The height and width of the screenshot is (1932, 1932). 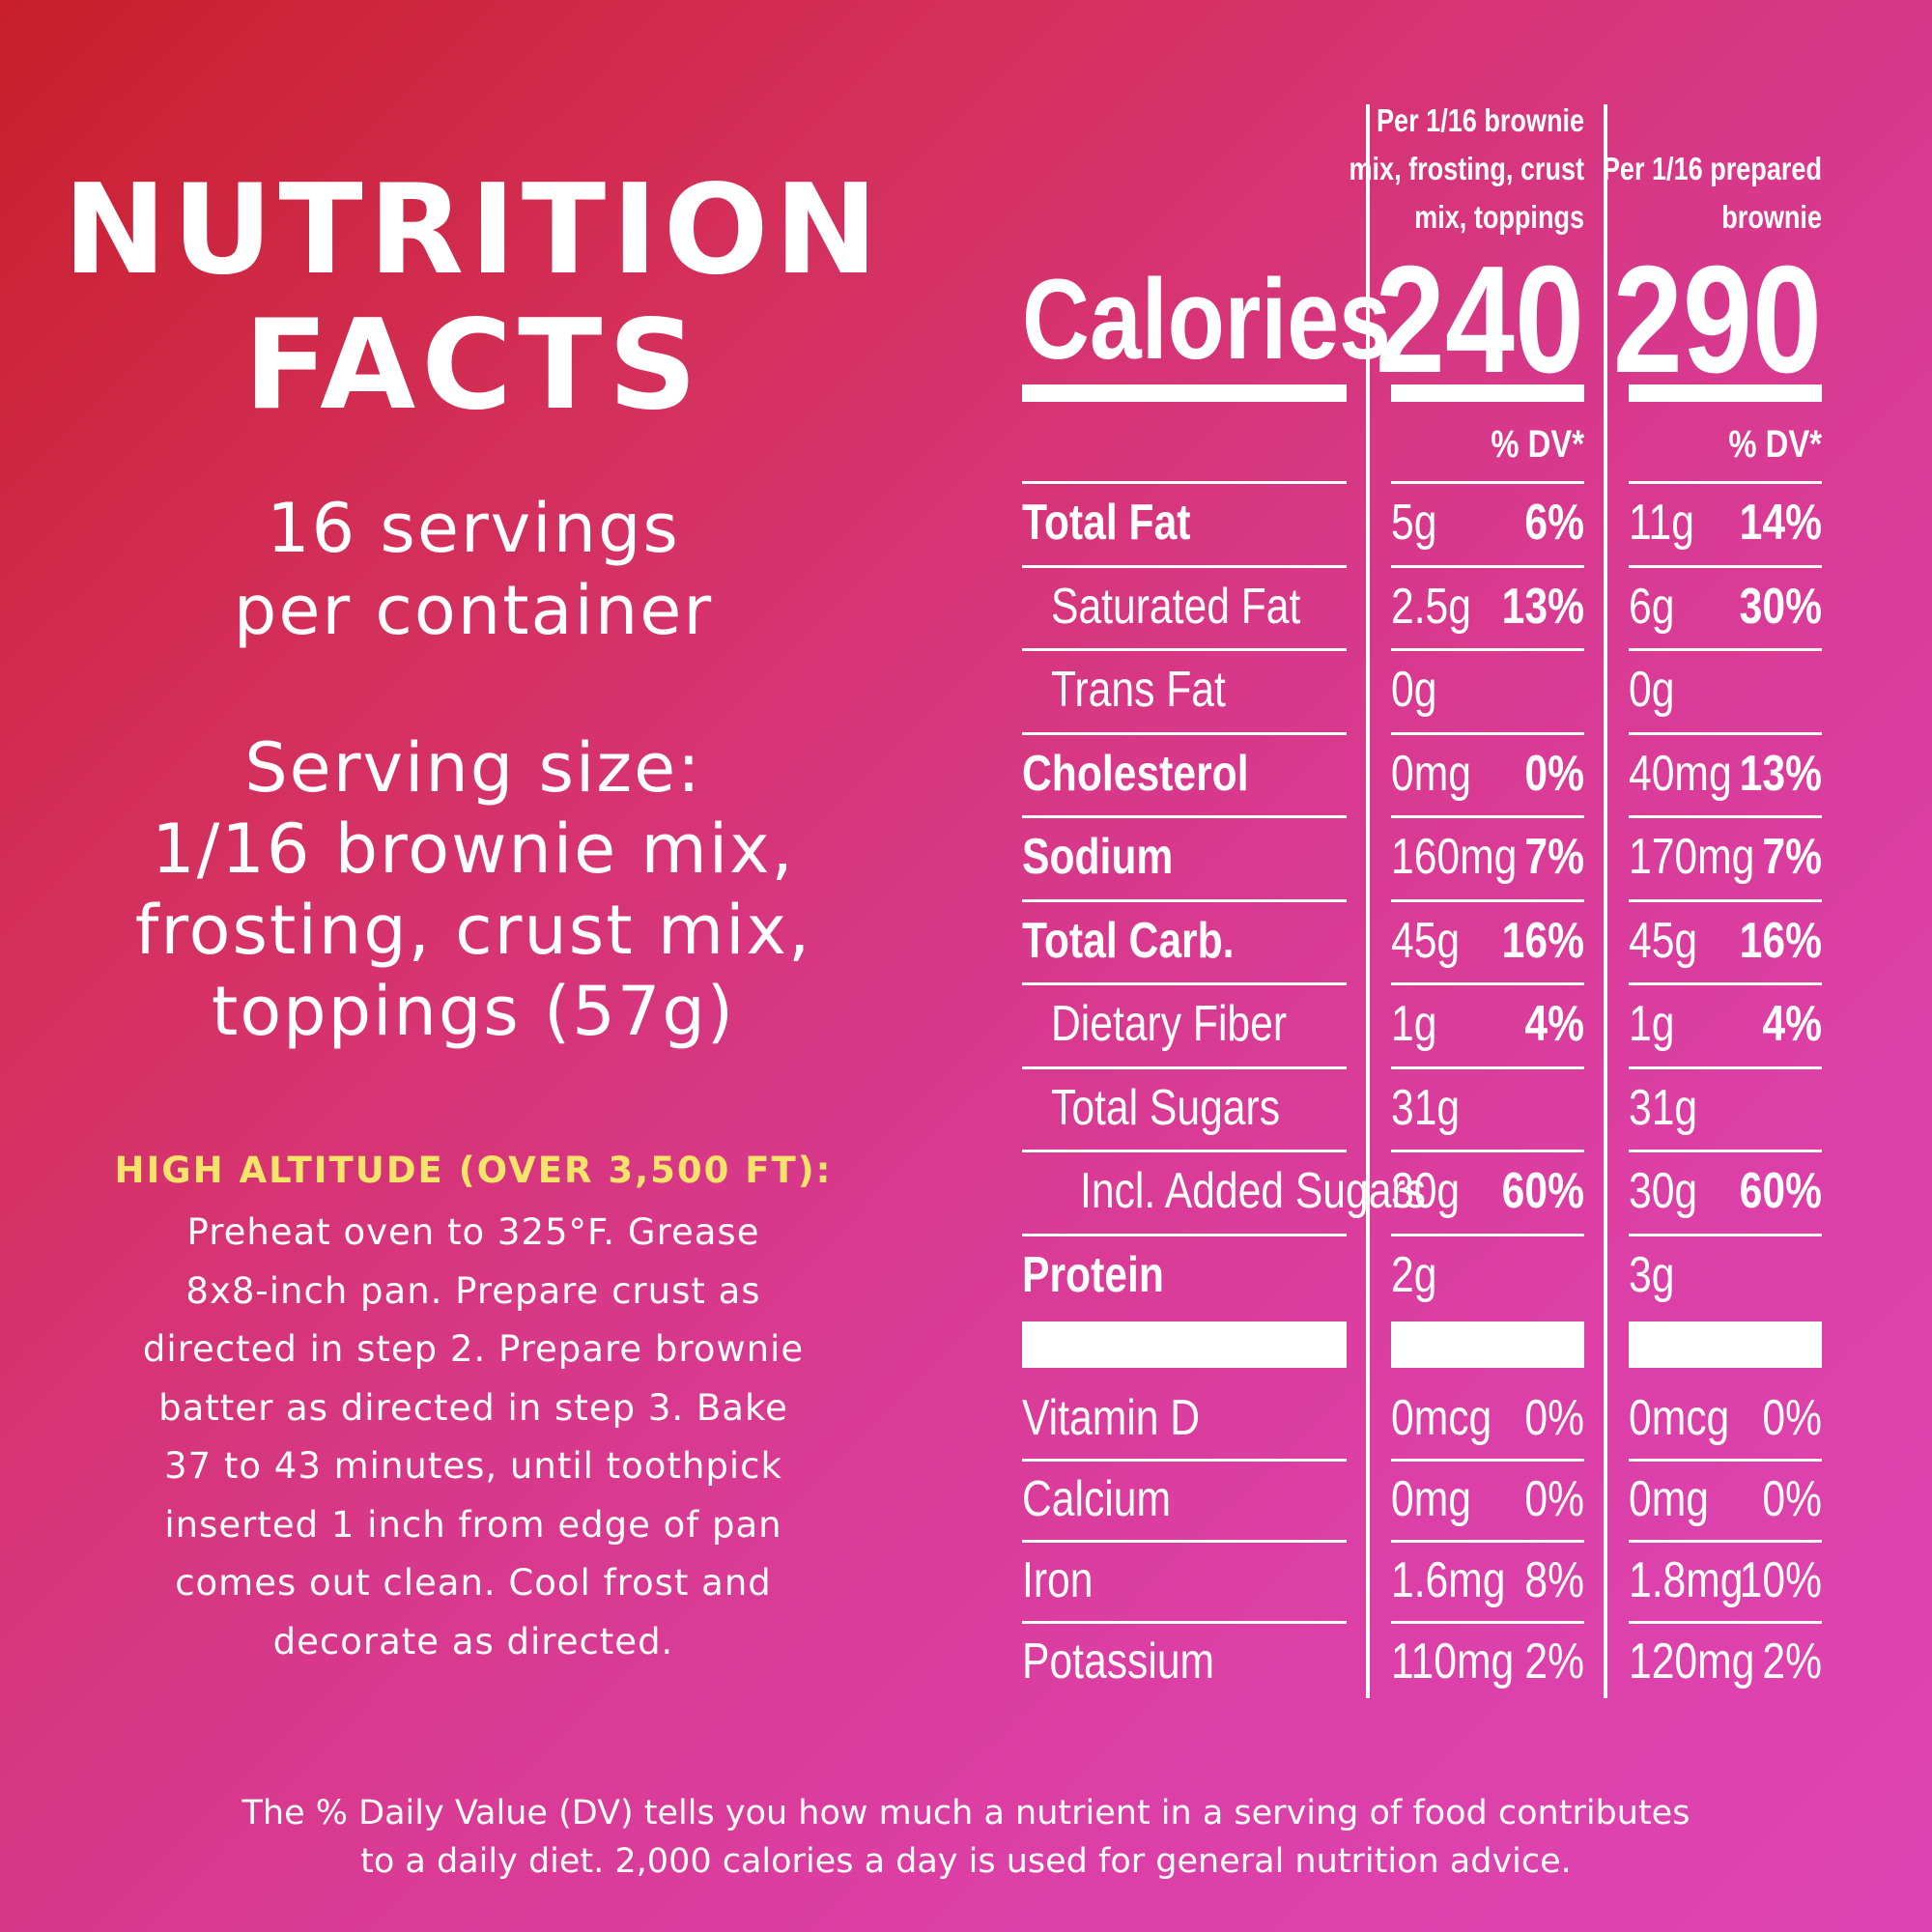 I want to click on instruction-line: 8x8-inch pan. Prepare crust as, so click(x=473, y=1290).